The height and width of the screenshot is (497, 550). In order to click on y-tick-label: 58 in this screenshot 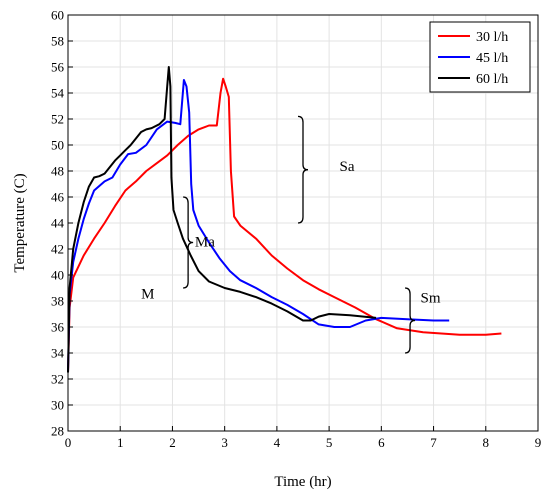, I will do `click(57, 41)`.